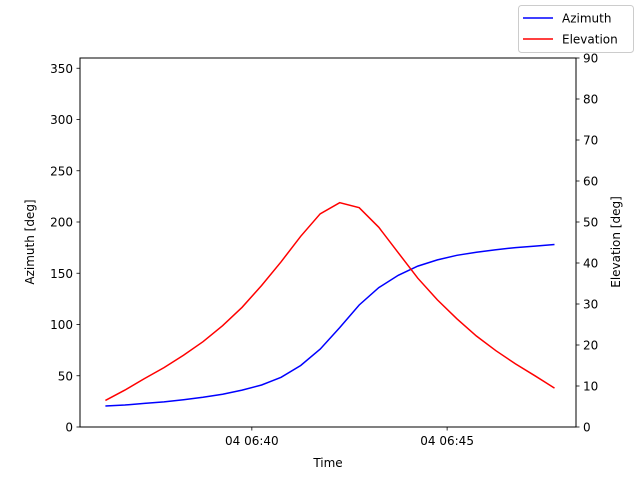  I want to click on right-y-axis-label: Elevation [deg], so click(616, 242).